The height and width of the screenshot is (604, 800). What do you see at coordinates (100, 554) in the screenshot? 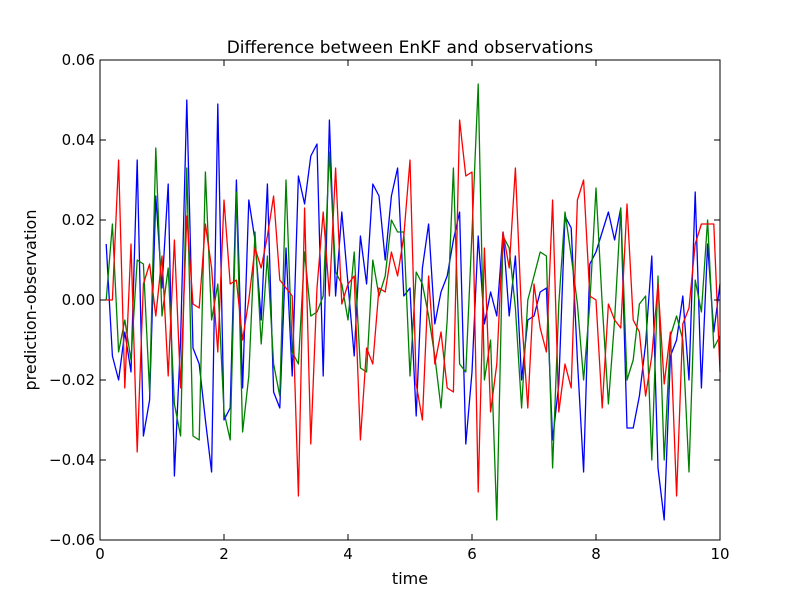
I see `x-tick-label: 0` at bounding box center [100, 554].